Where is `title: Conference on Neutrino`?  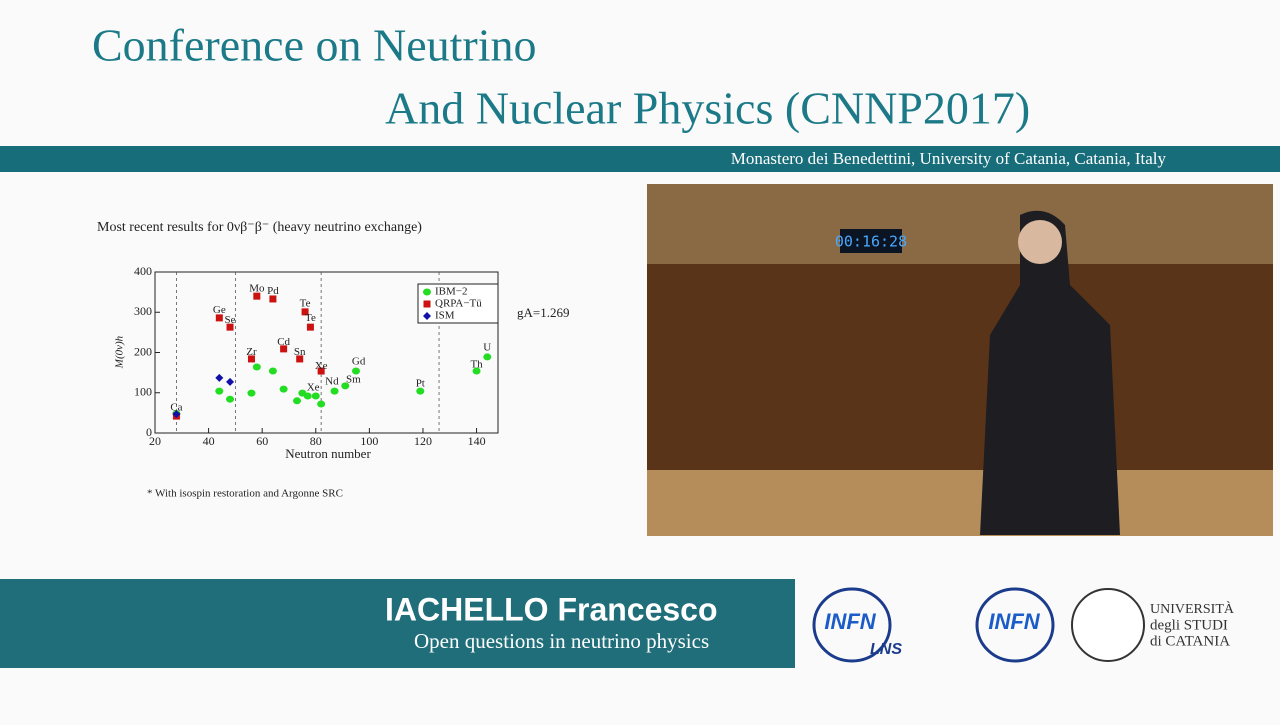 title: Conference on Neutrino is located at coordinates (314, 45).